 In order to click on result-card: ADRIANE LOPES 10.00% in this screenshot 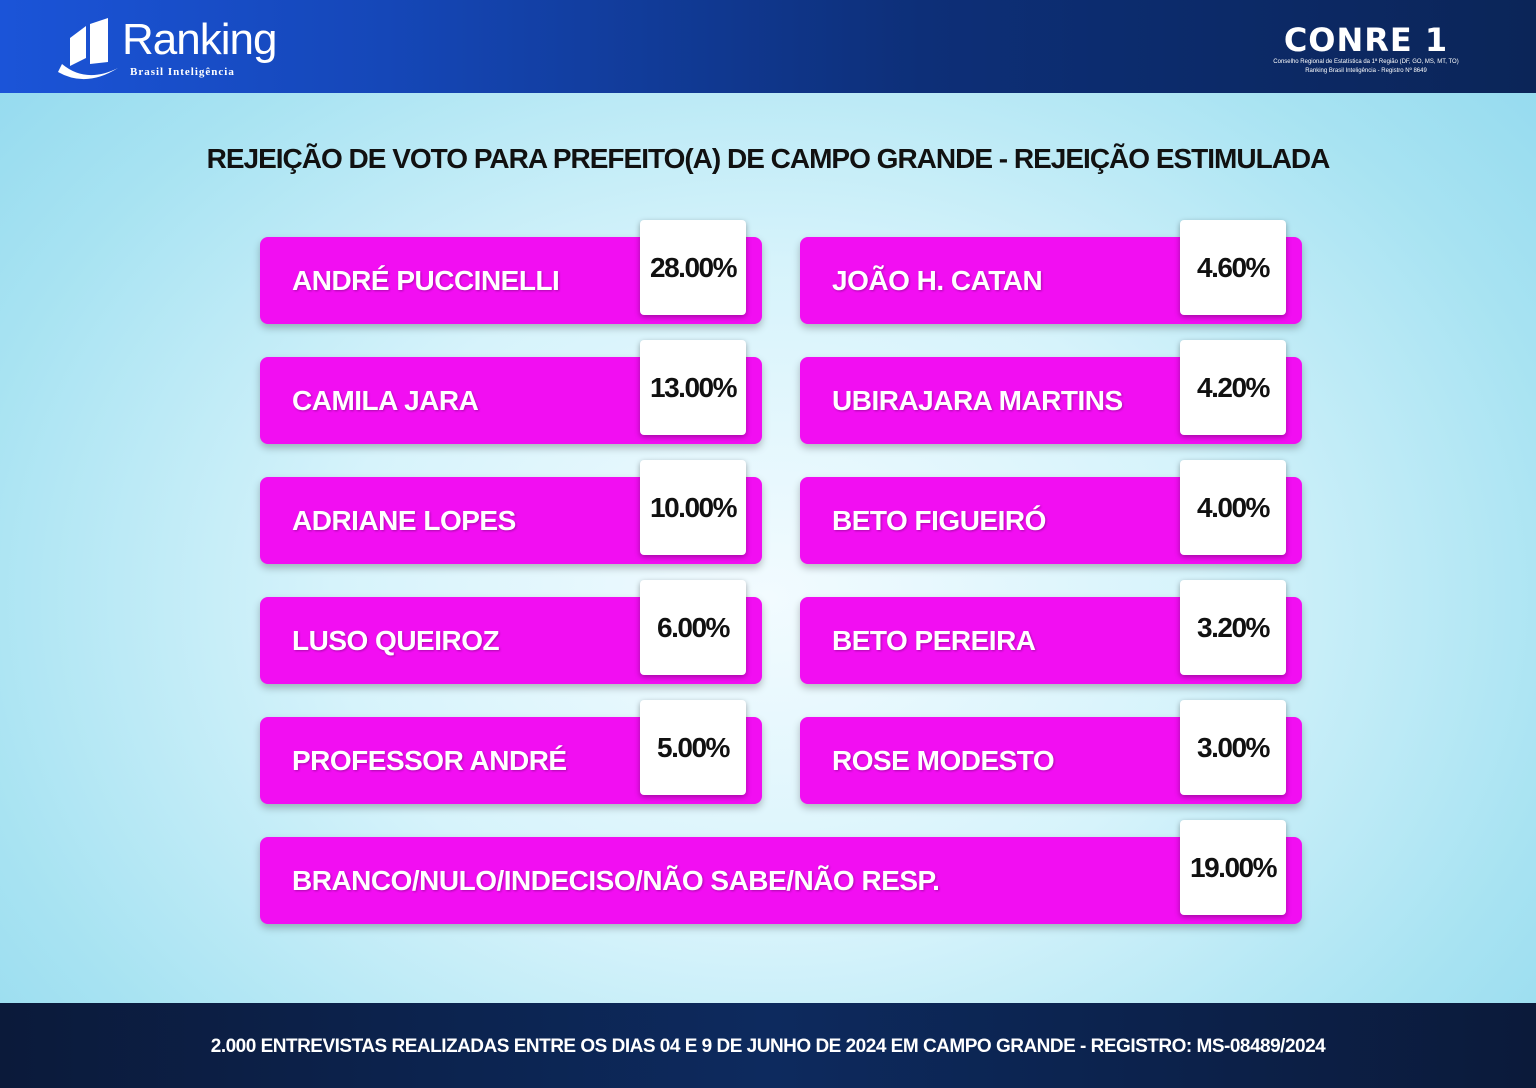, I will do `click(511, 512)`.